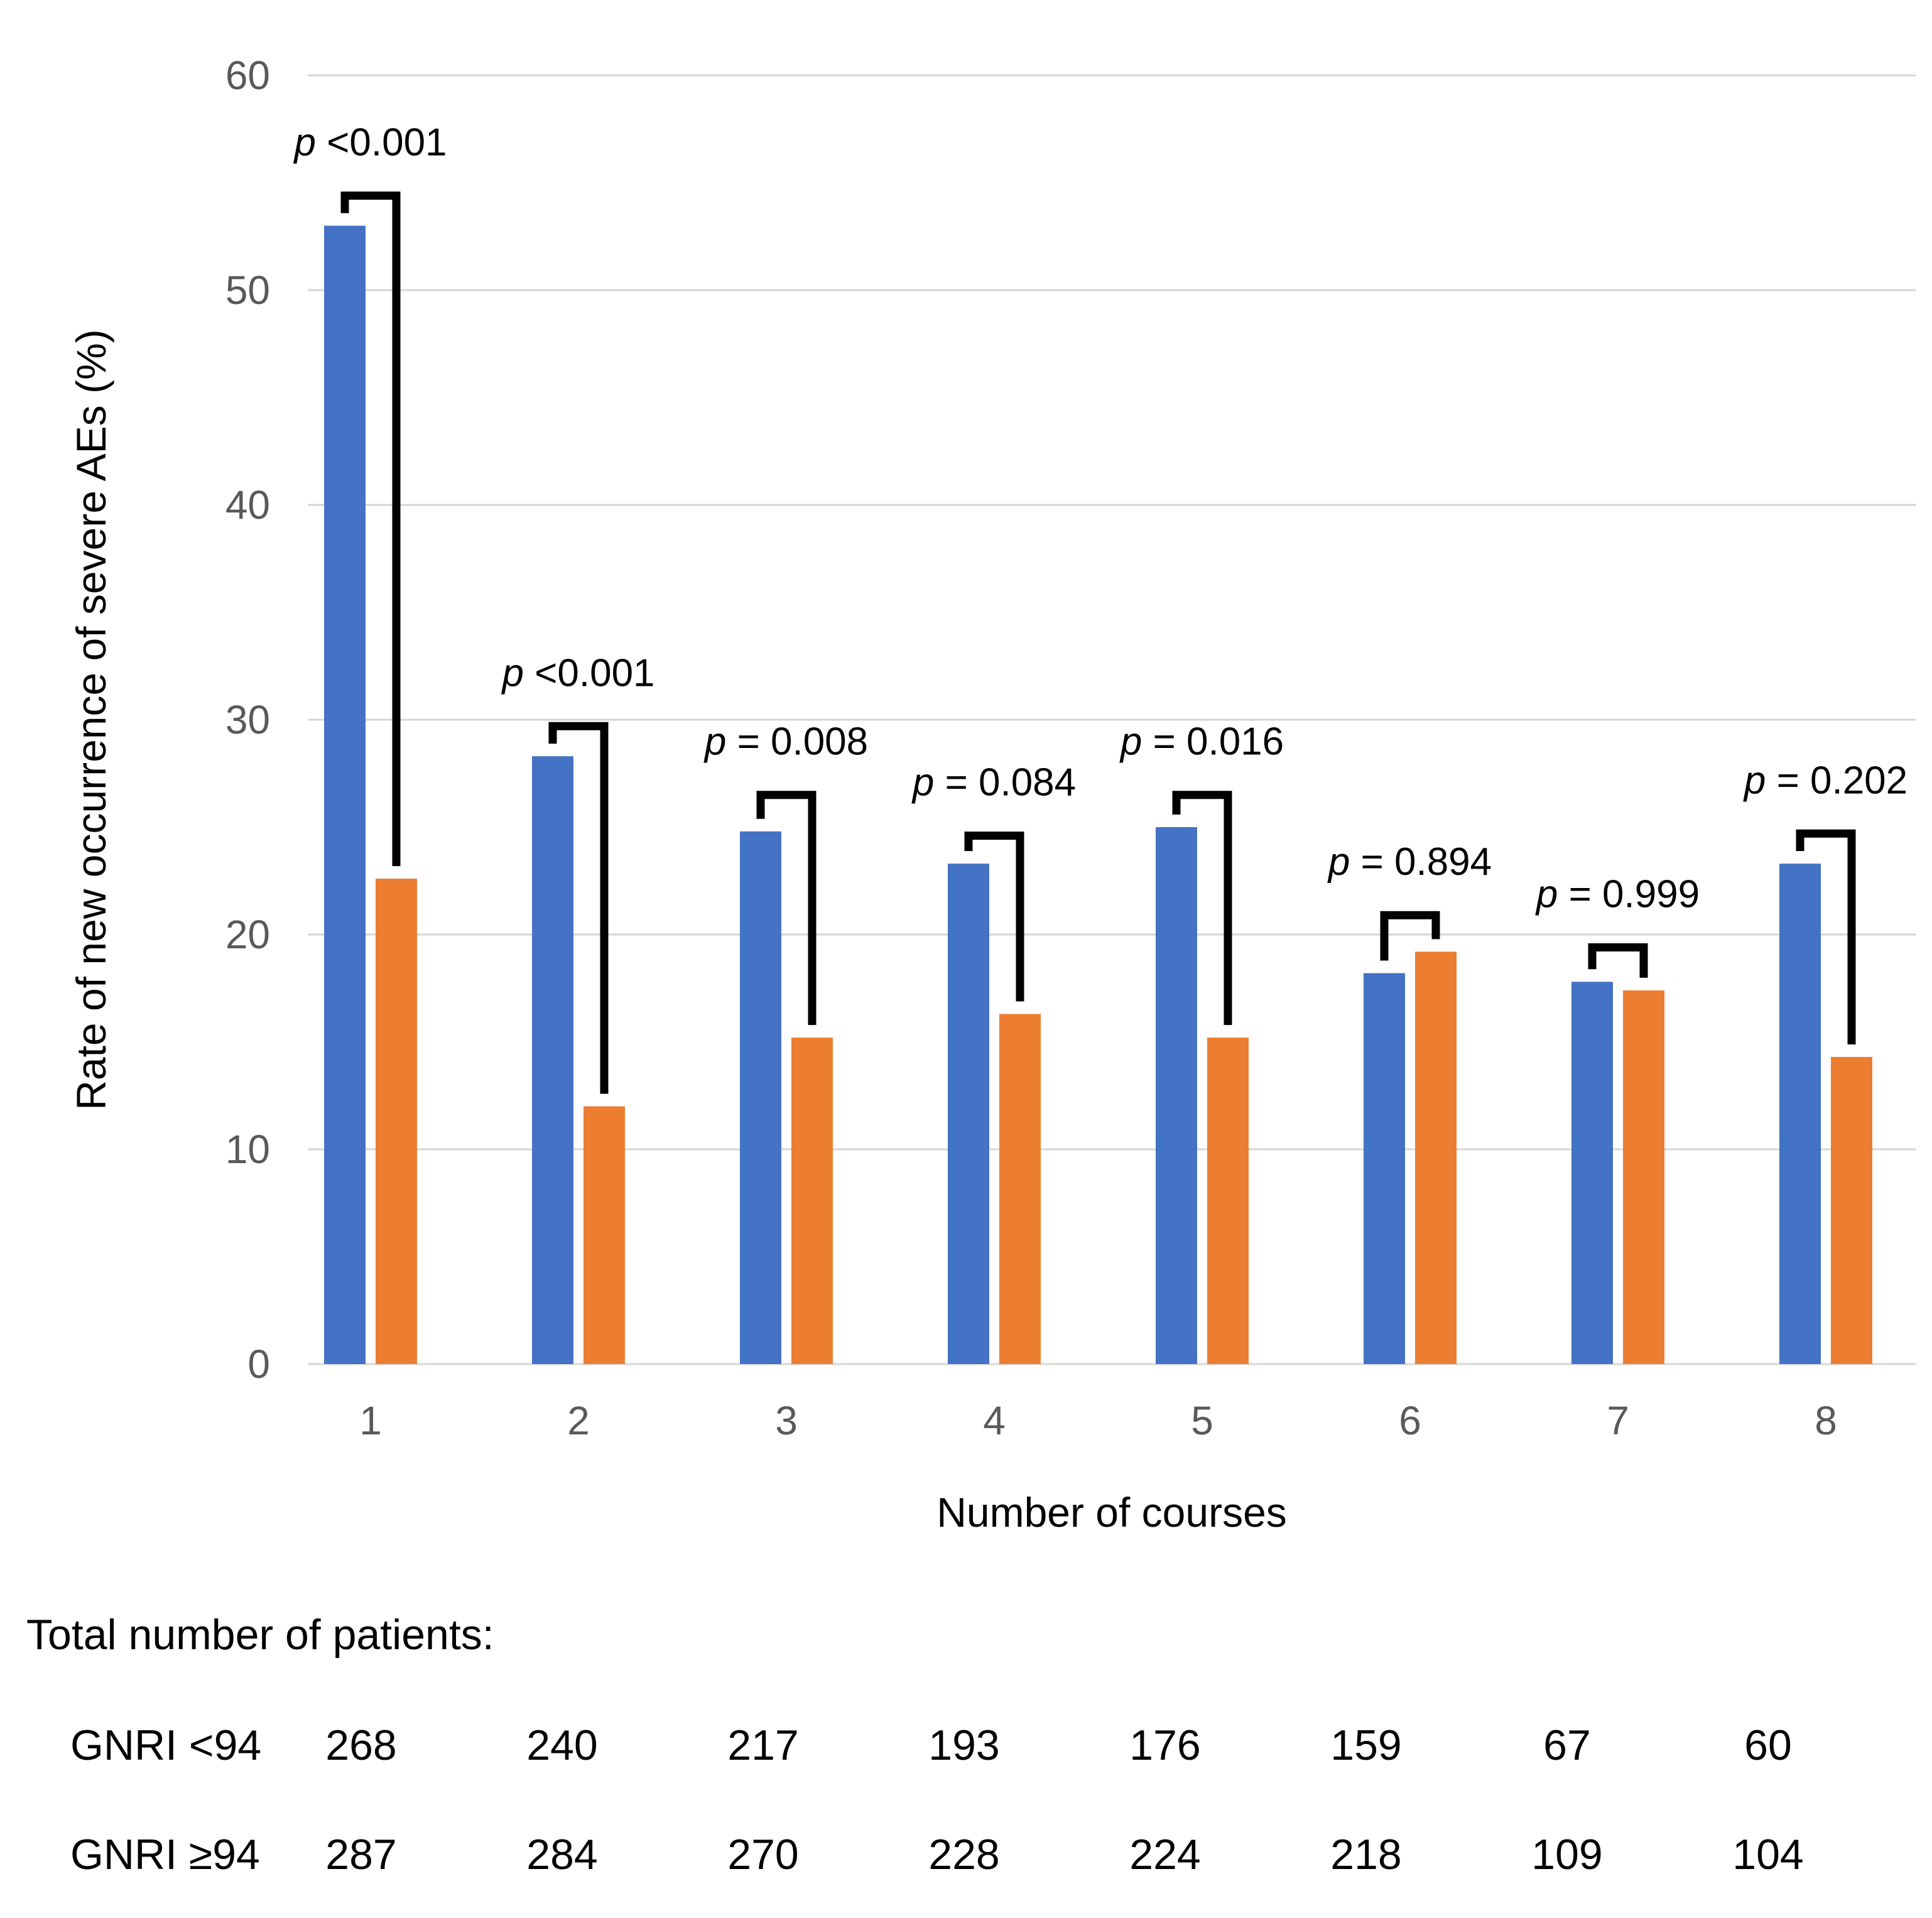 The image size is (1932, 1918). I want to click on y-tick-label: 20, so click(247, 934).